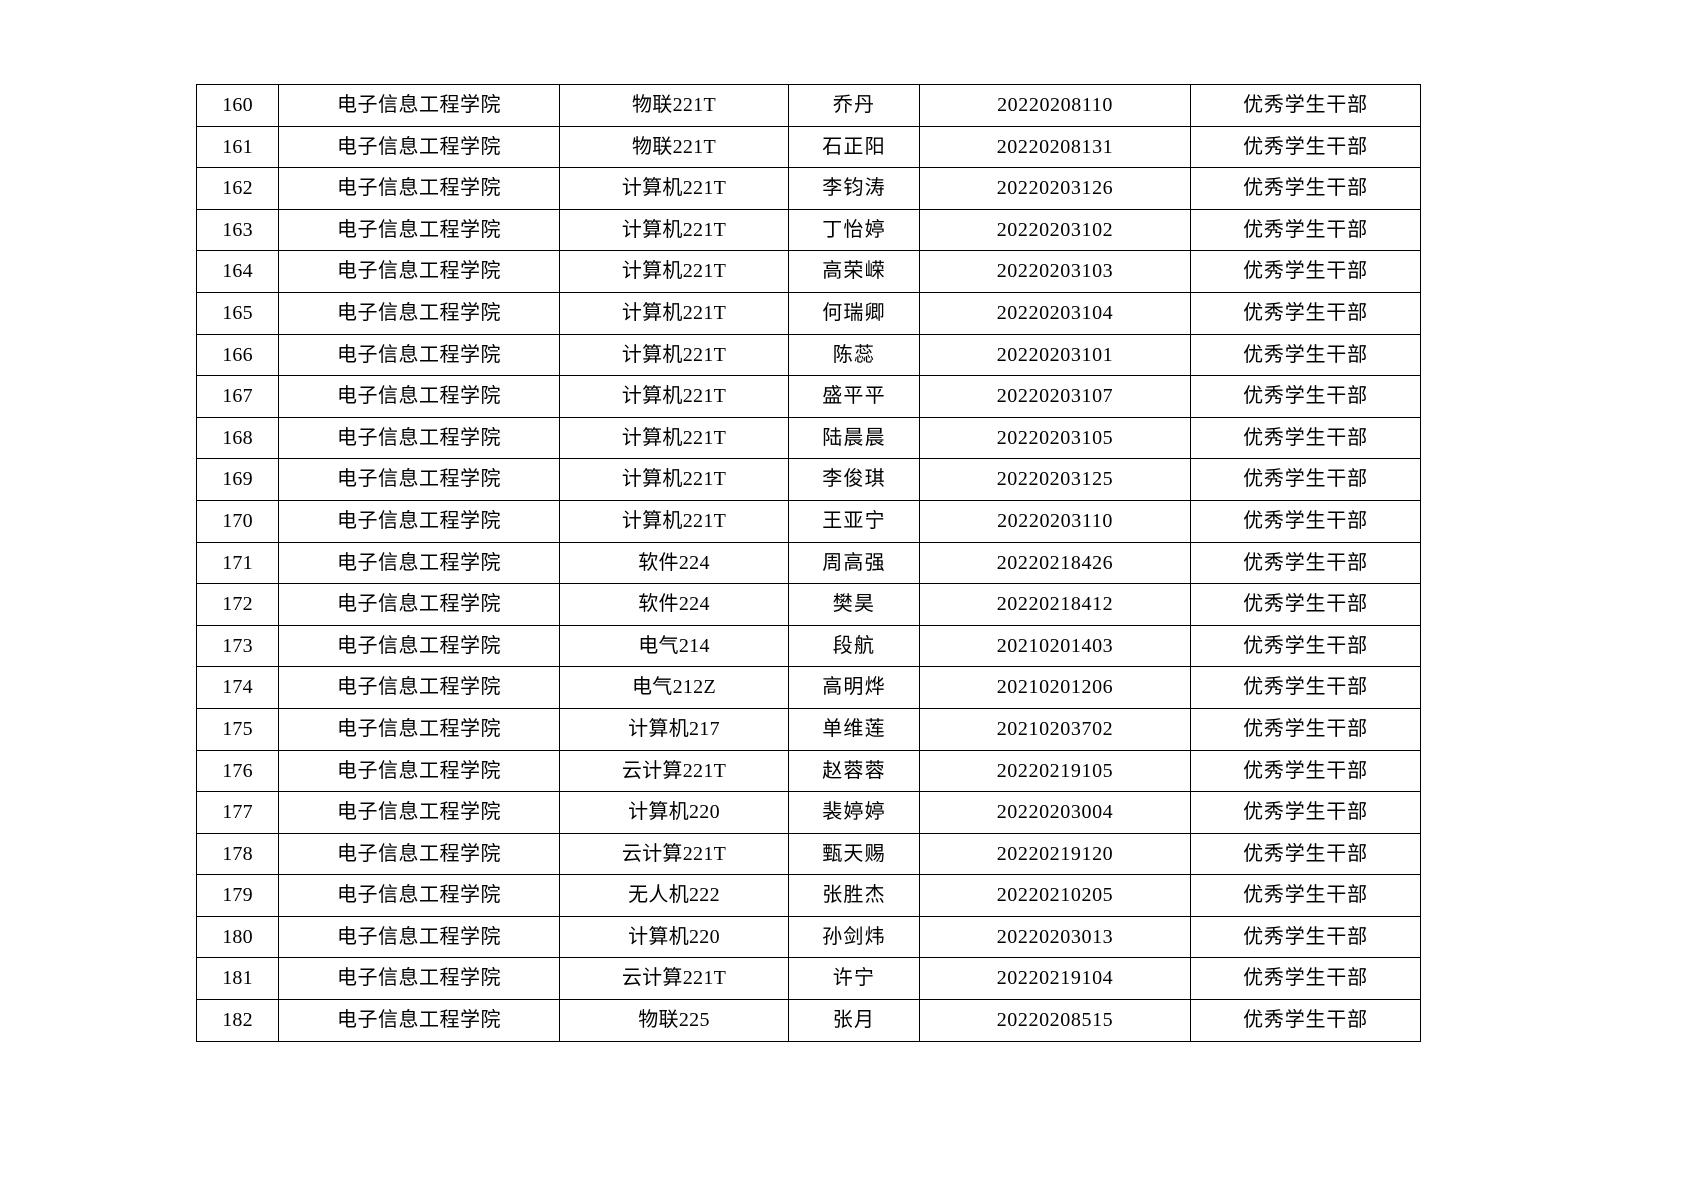 The height and width of the screenshot is (1191, 1684). I want to click on table-row: 162 电子信息工程学院 计算机221T 李钧涛 20220203126 优秀学生干部, so click(808, 188).